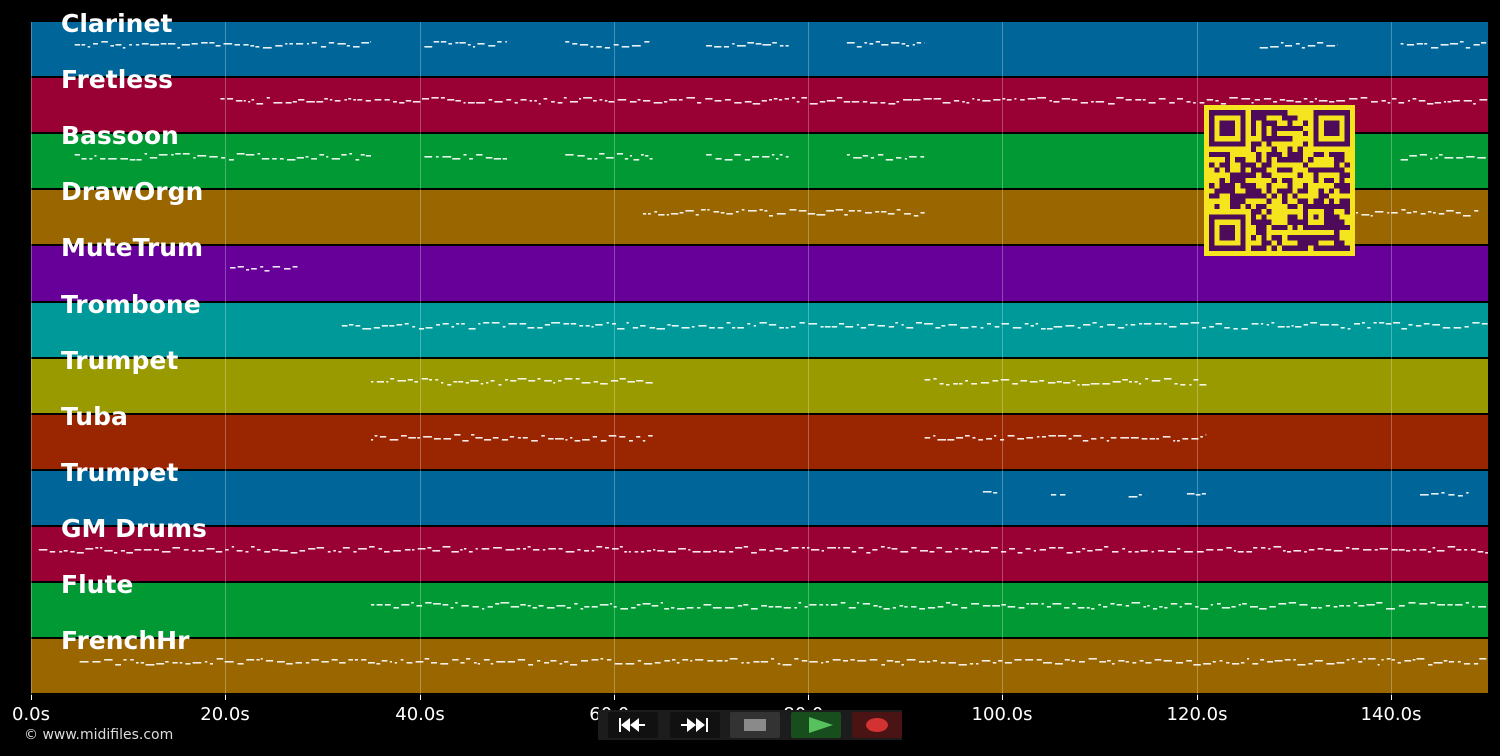  What do you see at coordinates (131, 304) in the screenshot?
I see `track-label: Trombone` at bounding box center [131, 304].